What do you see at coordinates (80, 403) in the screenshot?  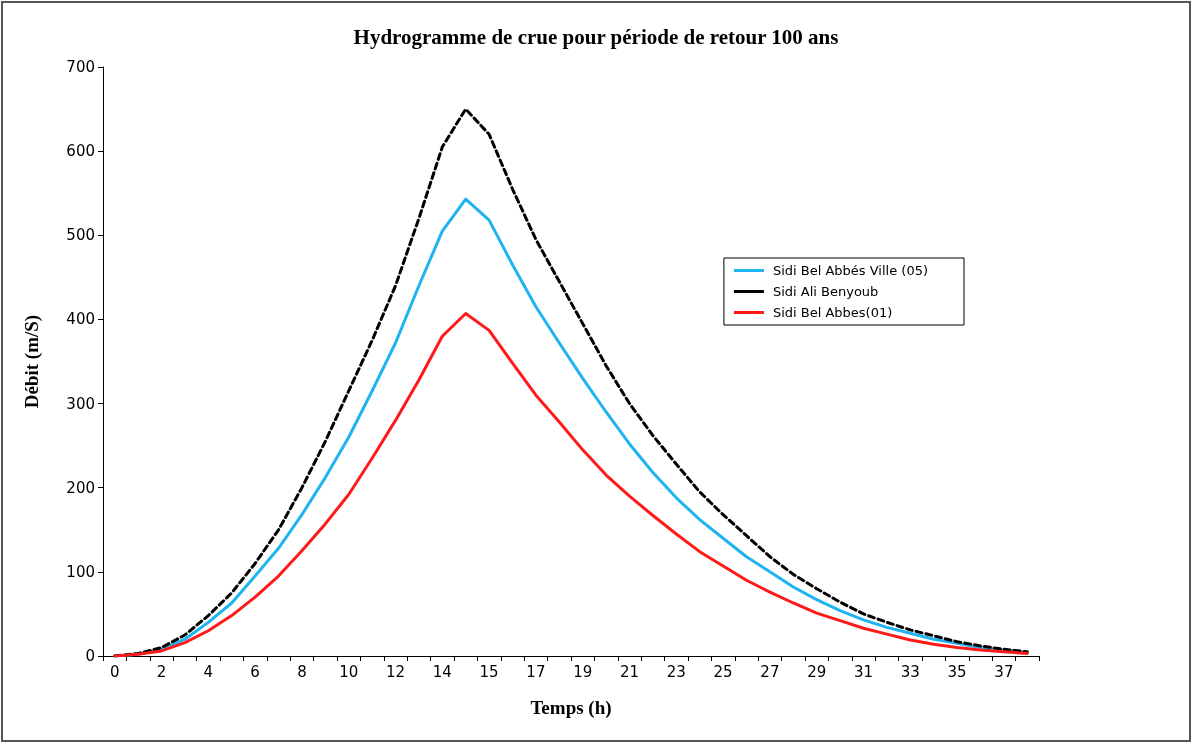 I see `y-tick-label: 300` at bounding box center [80, 403].